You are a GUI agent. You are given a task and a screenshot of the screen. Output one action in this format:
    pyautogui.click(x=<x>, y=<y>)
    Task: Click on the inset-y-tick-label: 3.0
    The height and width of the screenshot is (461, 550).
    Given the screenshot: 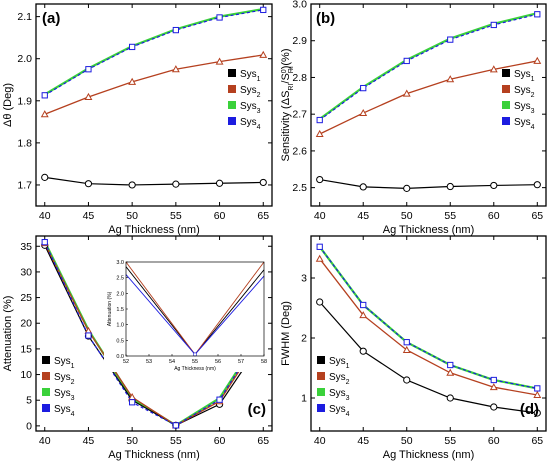 What is the action you would take?
    pyautogui.click(x=120, y=263)
    